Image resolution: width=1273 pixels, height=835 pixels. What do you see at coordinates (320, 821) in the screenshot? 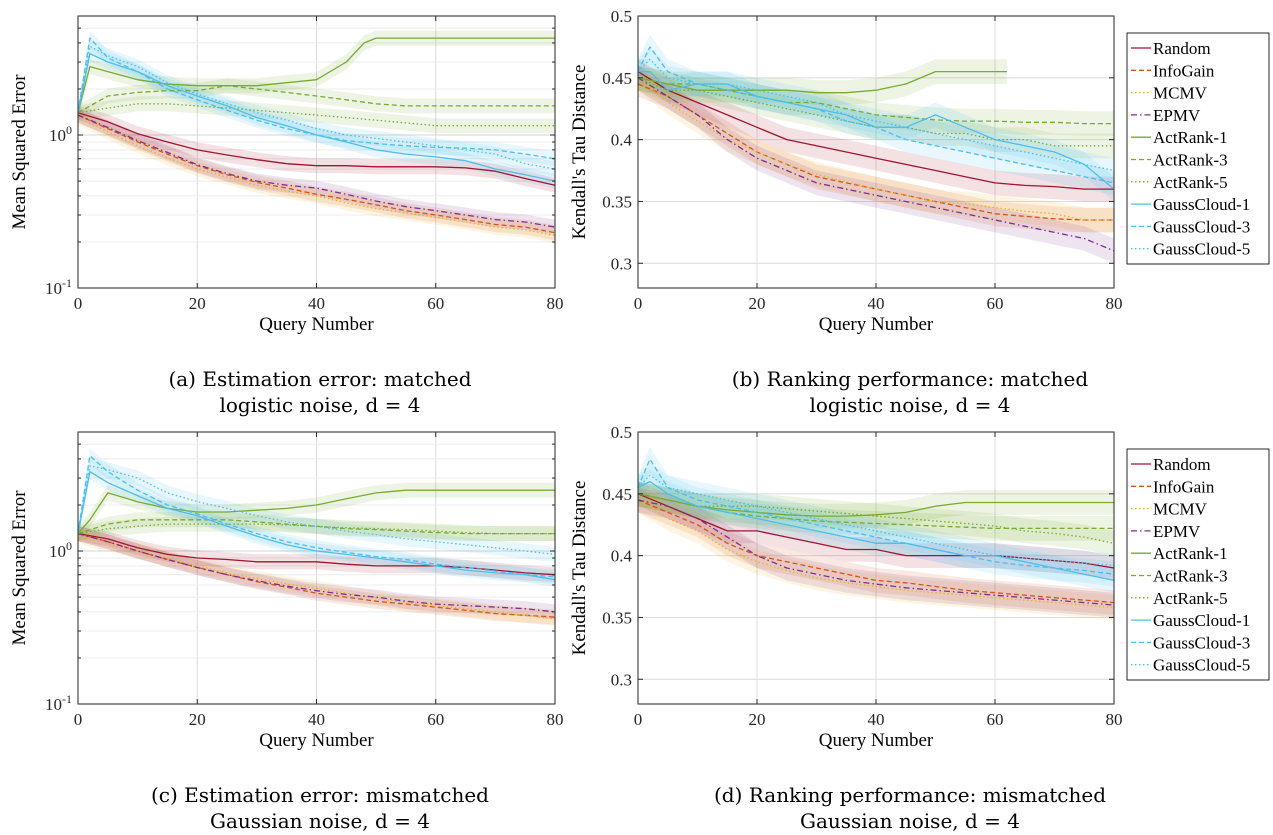
I see `caption-c-line2: Gaussian noise, d = 4` at bounding box center [320, 821].